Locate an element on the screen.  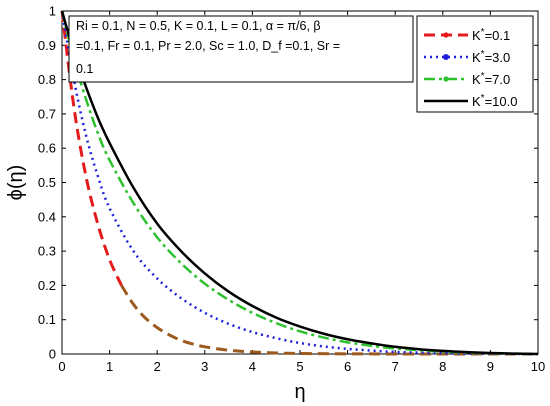
y-tick-label: 0.3 is located at coordinates (47, 251).